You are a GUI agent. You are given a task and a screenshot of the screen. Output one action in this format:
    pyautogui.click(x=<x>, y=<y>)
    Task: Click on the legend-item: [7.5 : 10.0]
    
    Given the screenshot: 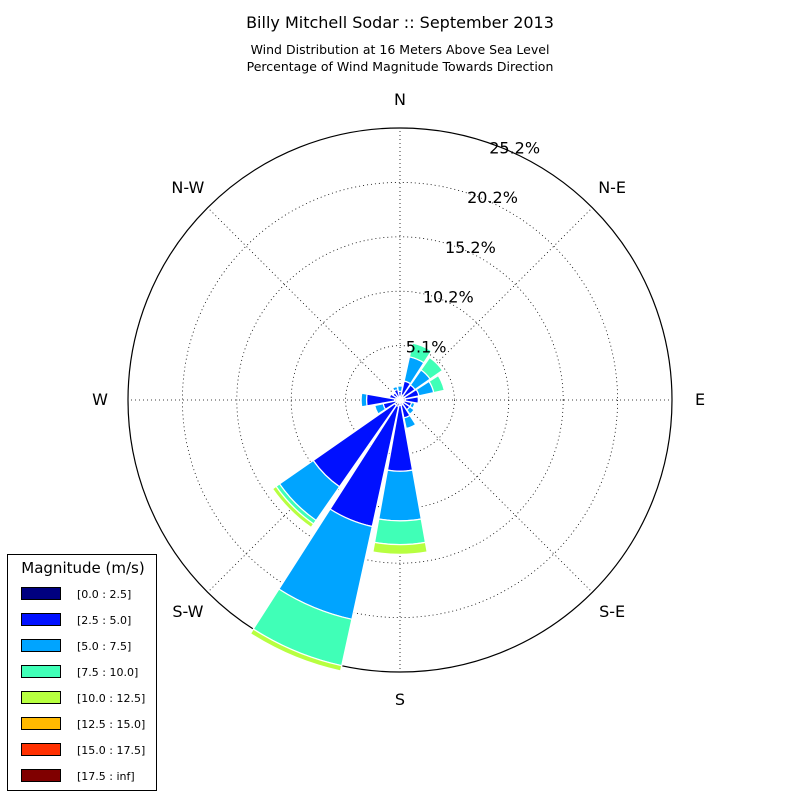 What is the action you would take?
    pyautogui.click(x=86, y=673)
    